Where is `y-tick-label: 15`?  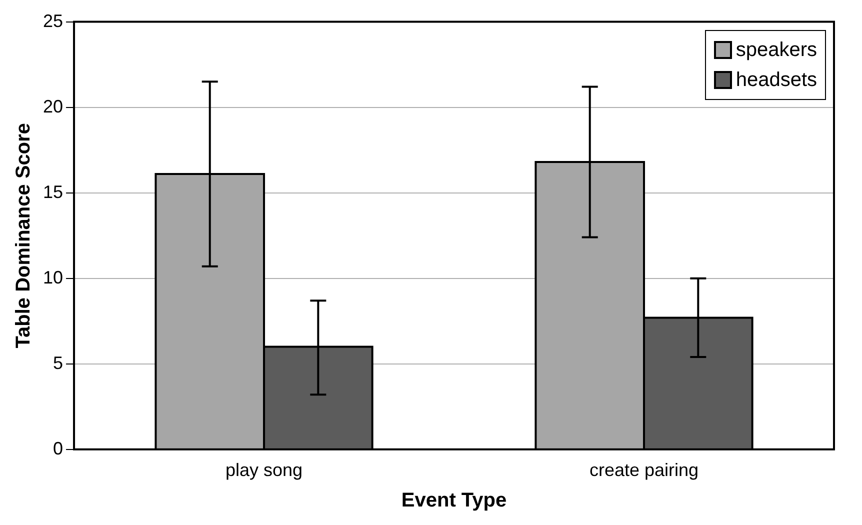 y-tick-label: 15 is located at coordinates (53, 192).